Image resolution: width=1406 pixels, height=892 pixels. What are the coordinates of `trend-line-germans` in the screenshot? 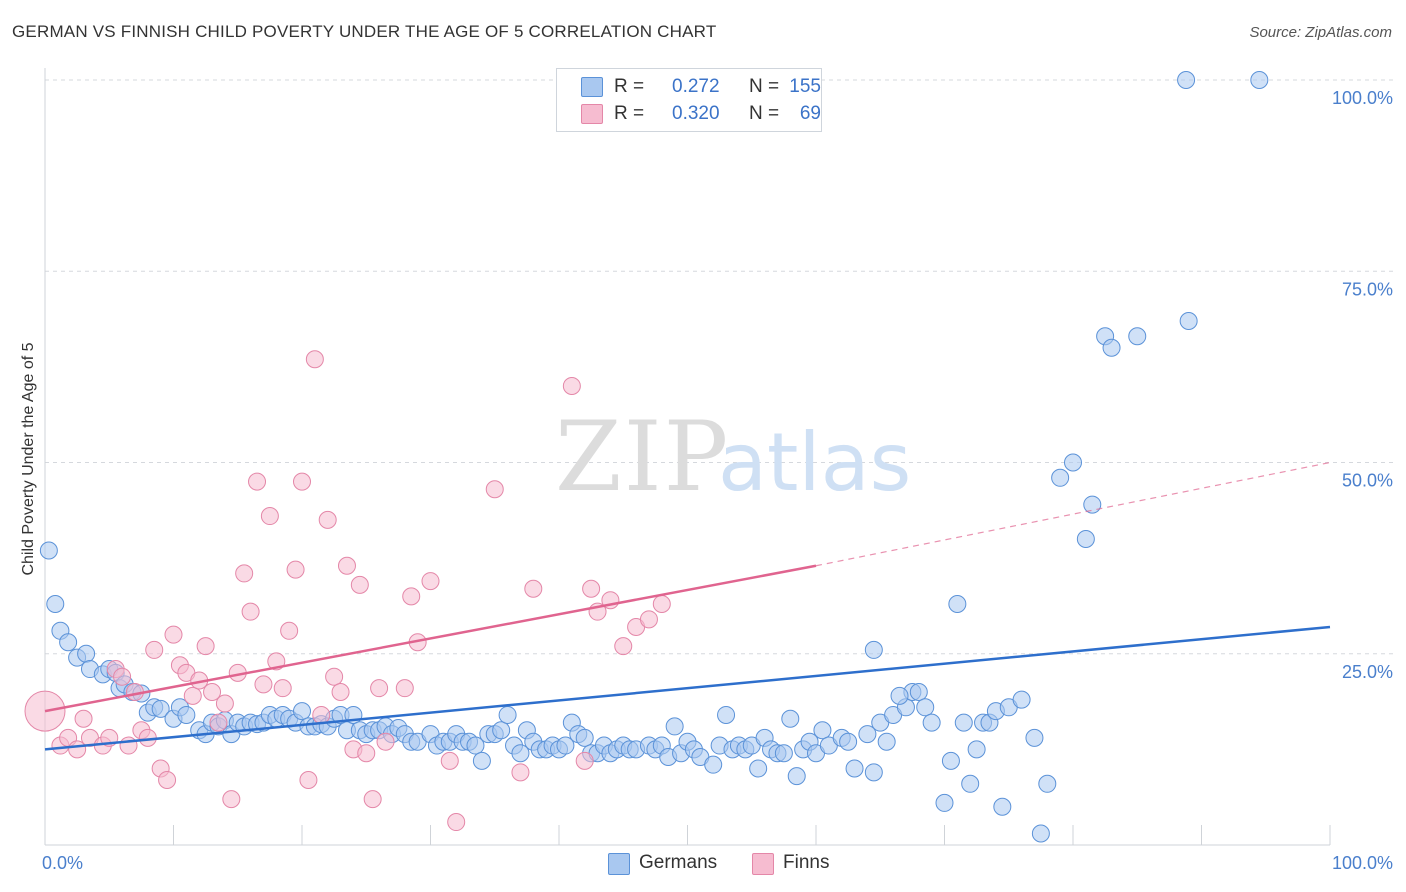 It's located at (687, 688).